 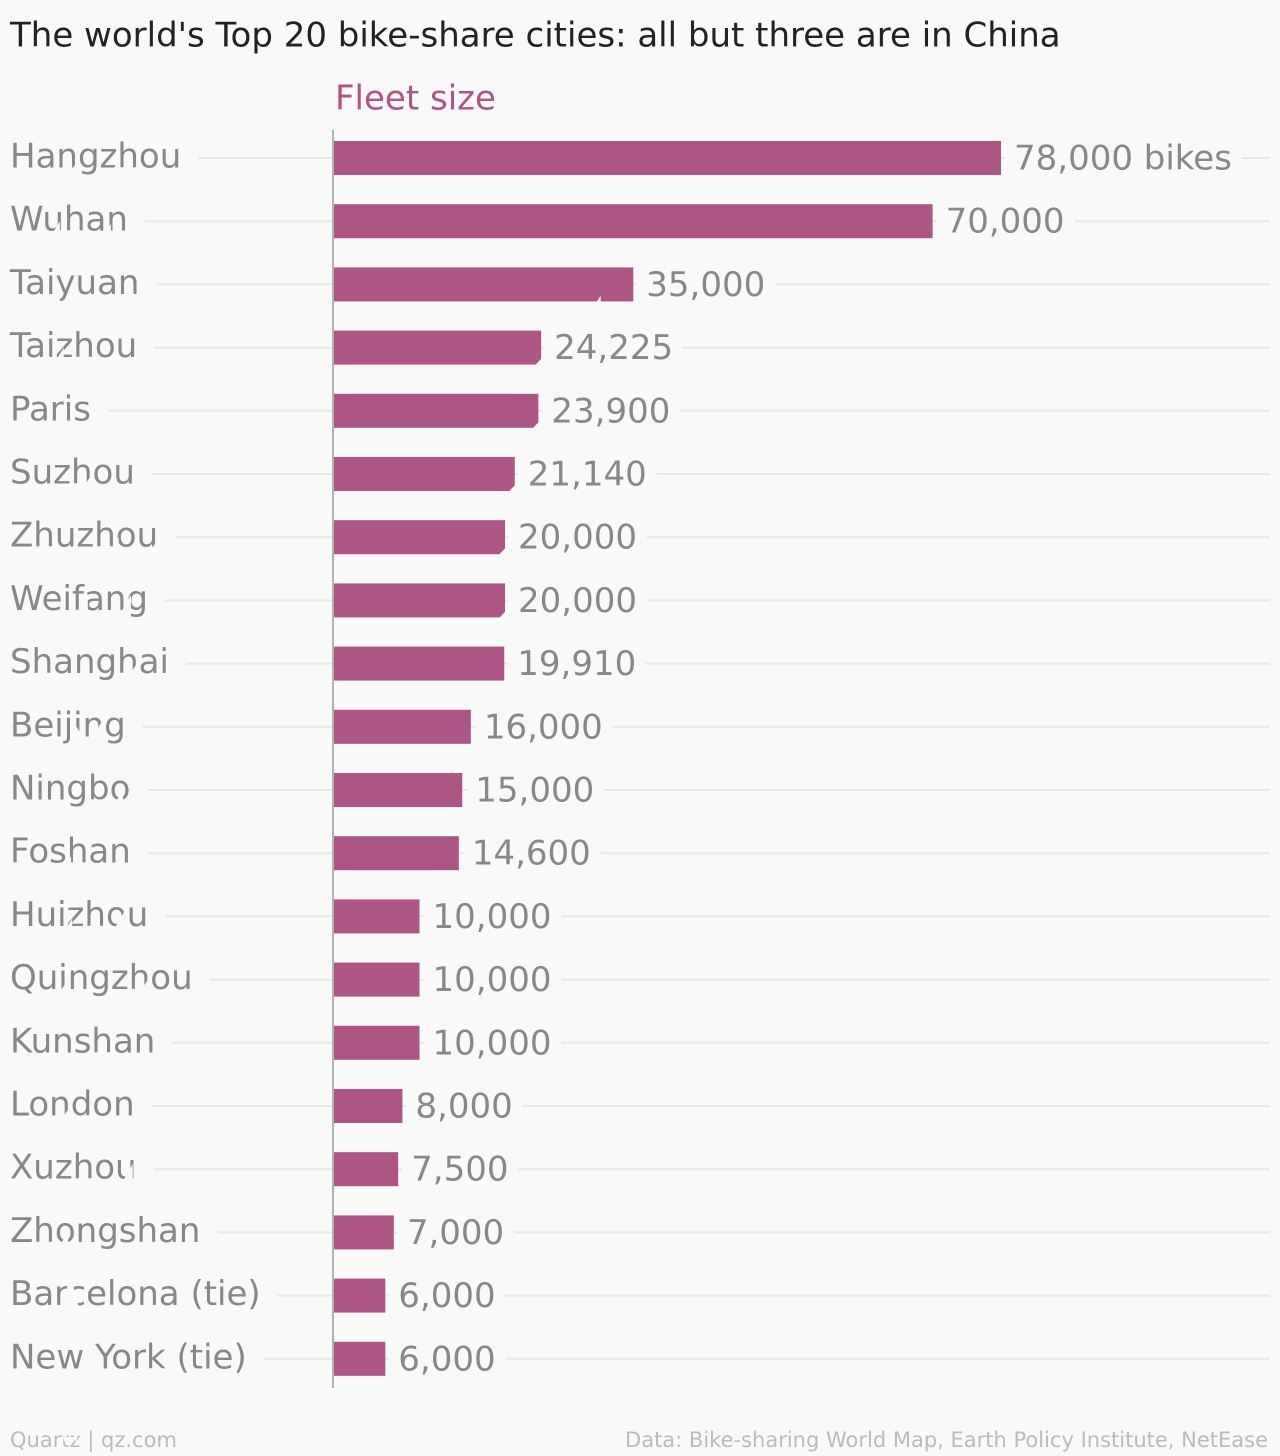 What do you see at coordinates (534, 791) in the screenshot?
I see `value-label: 15,000` at bounding box center [534, 791].